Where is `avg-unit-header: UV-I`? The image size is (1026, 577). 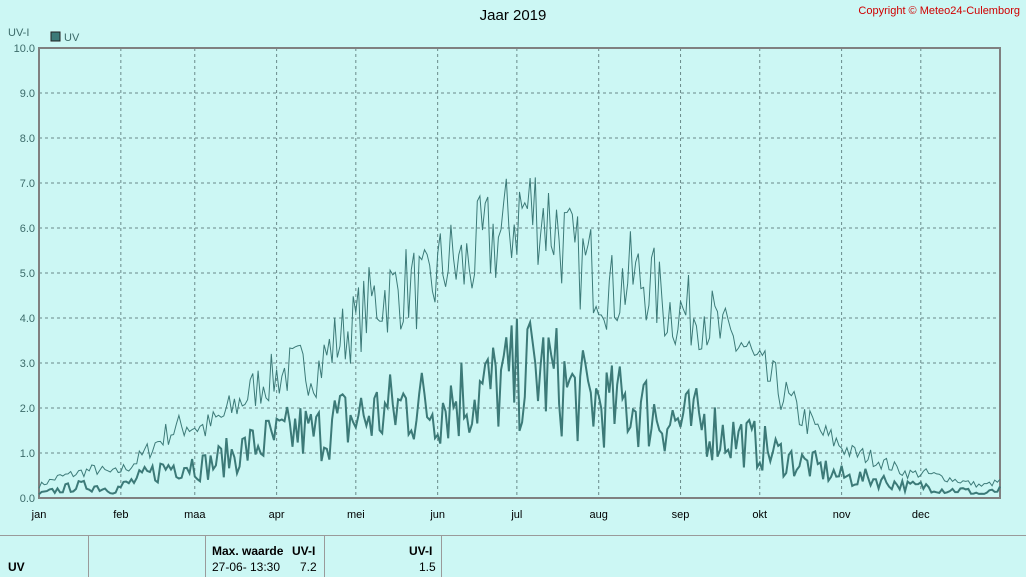 avg-unit-header: UV-I is located at coordinates (421, 551).